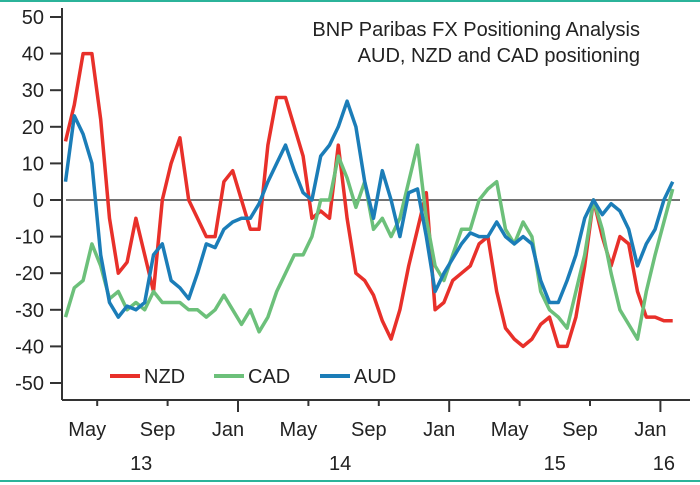  What do you see at coordinates (141, 464) in the screenshot?
I see `year-label: 13` at bounding box center [141, 464].